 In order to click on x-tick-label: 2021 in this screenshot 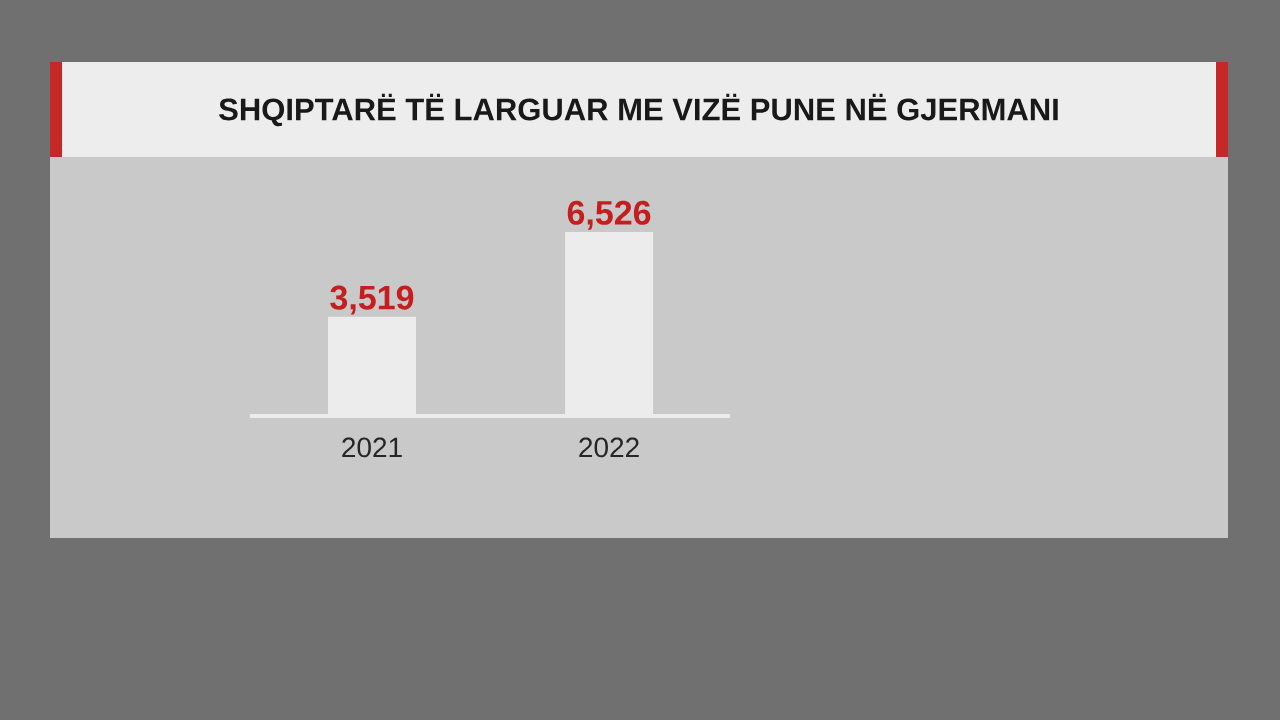, I will do `click(372, 447)`.